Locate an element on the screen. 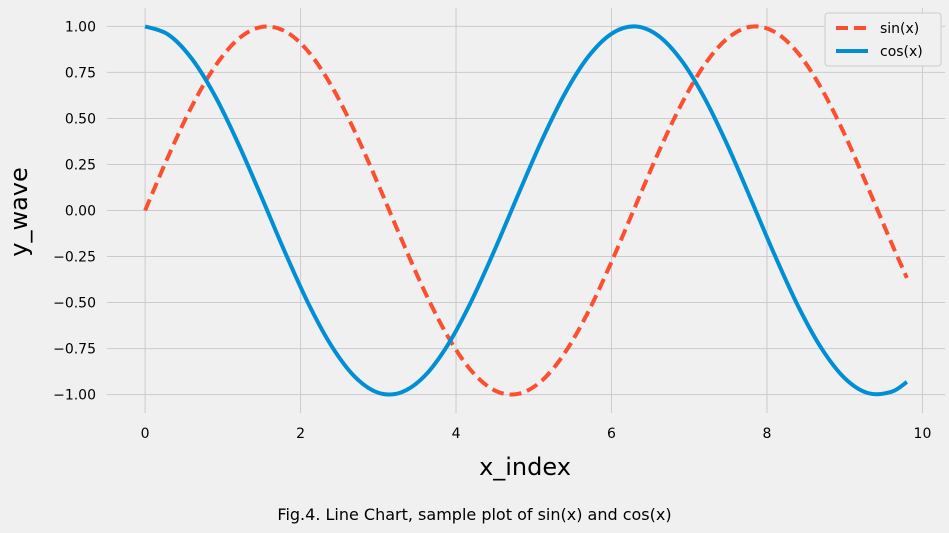  y-tick-label: −0.25 is located at coordinates (74, 258).